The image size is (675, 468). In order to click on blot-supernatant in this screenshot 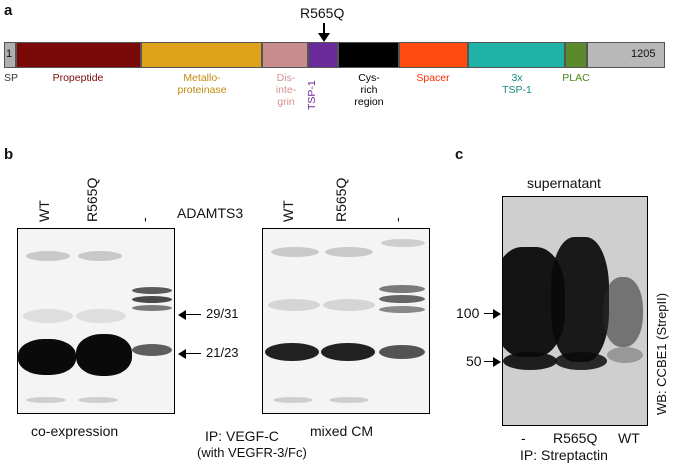, I will do `click(575, 311)`.